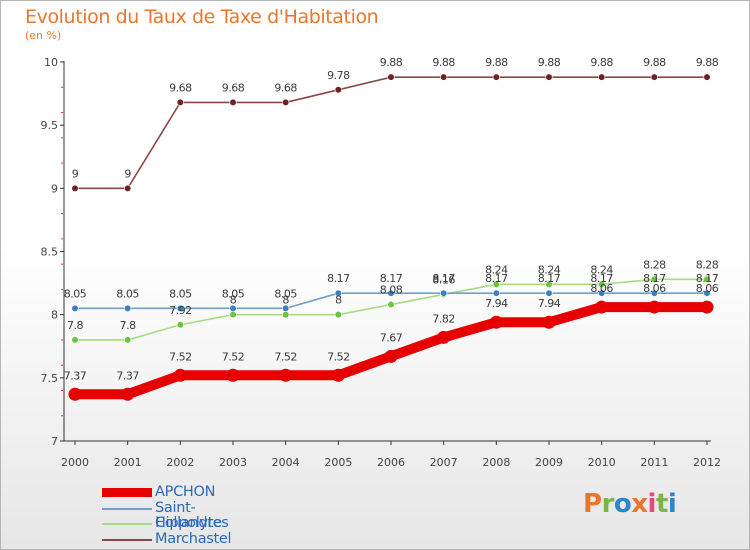 This screenshot has height=550, width=750. Describe the element at coordinates (202, 17) in the screenshot. I see `chart-title: Evolution du Taux de Taxe d'Habitation` at that location.